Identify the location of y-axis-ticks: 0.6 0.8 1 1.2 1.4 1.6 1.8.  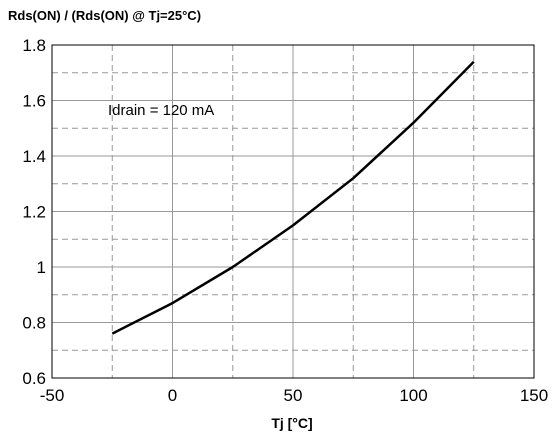
(34, 212).